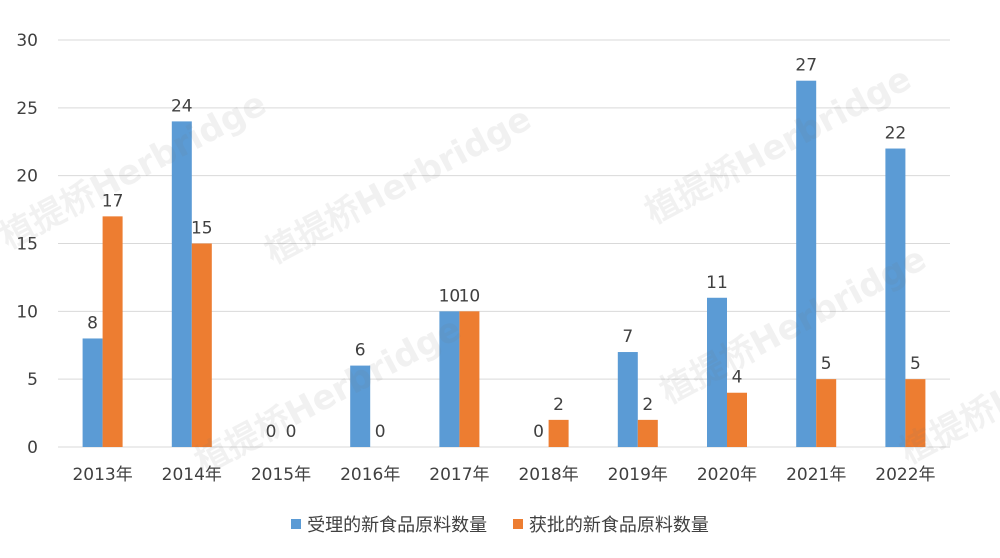  Describe the element at coordinates (27, 245) in the screenshot. I see `y-tick-label: 15` at that location.